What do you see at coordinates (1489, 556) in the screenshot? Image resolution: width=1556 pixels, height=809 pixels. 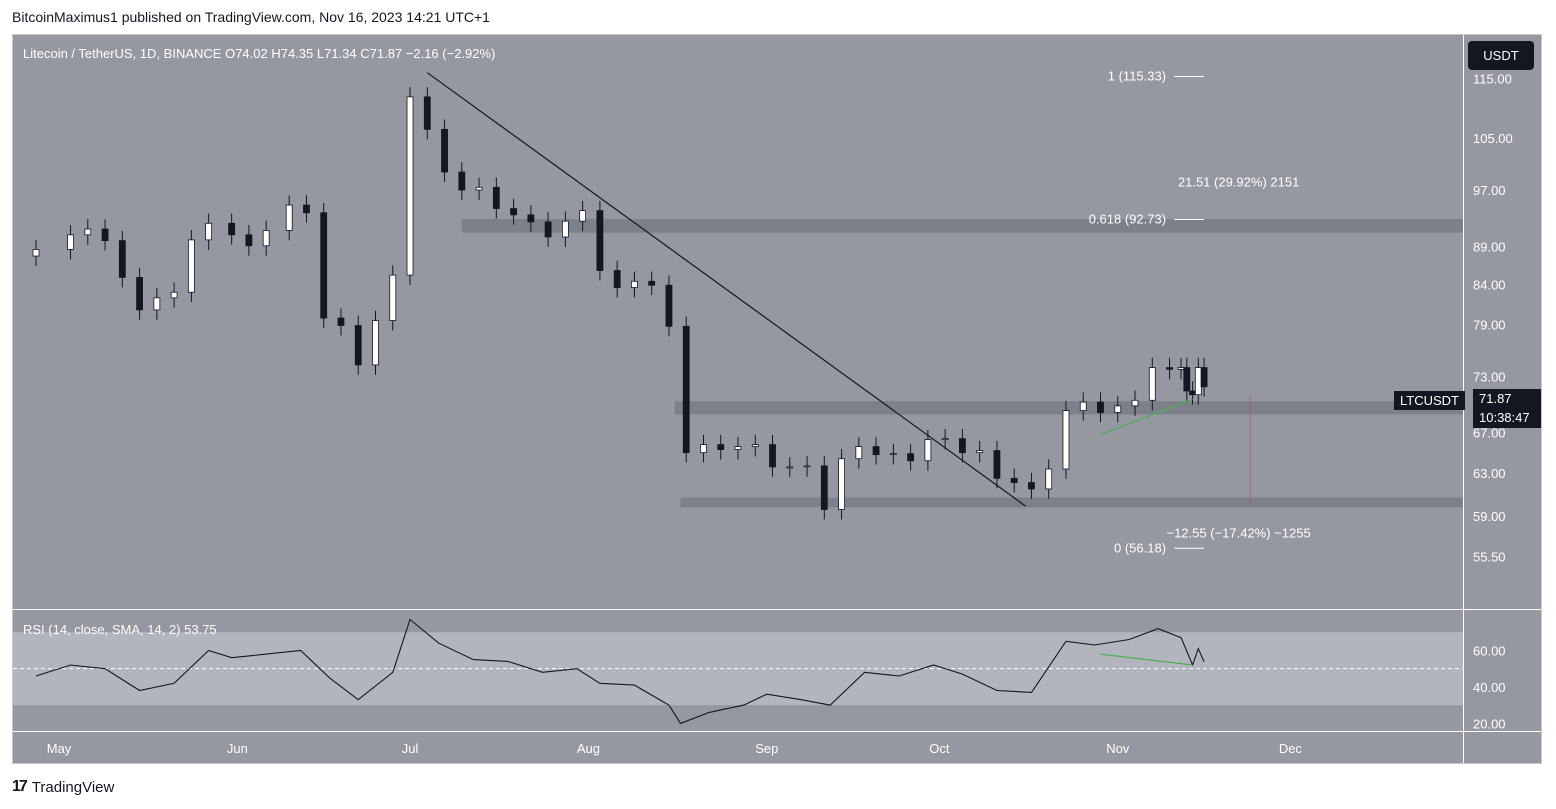 I see `y-tick-label: 55.50` at bounding box center [1489, 556].